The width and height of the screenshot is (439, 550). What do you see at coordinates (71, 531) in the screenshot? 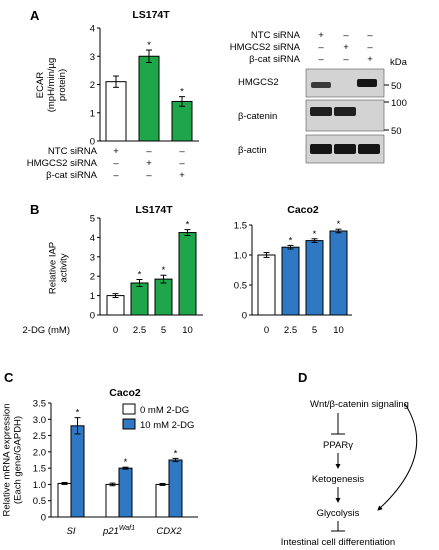
I see `x-tick-label: SI` at bounding box center [71, 531].